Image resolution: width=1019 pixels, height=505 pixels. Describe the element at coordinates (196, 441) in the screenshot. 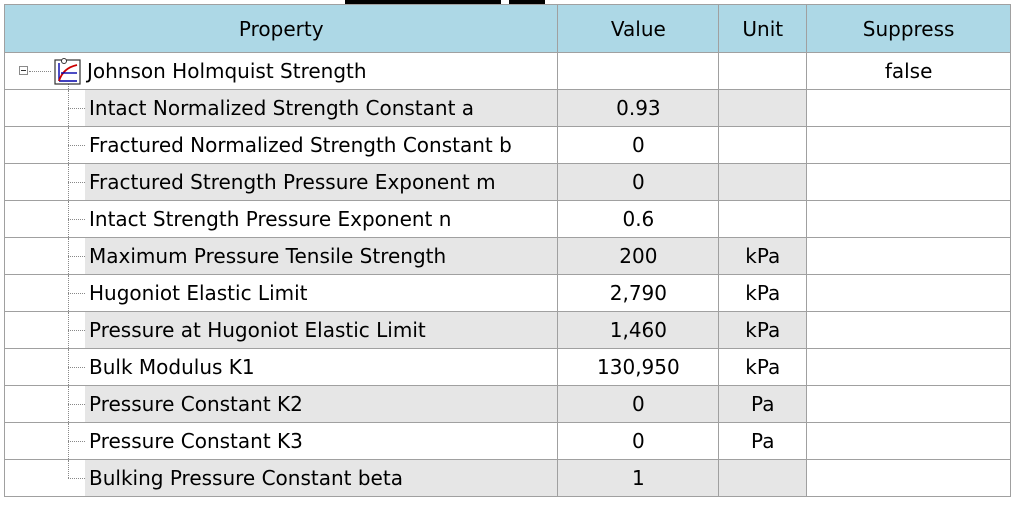

I see `property-name: Pressure Constant K3` at that location.